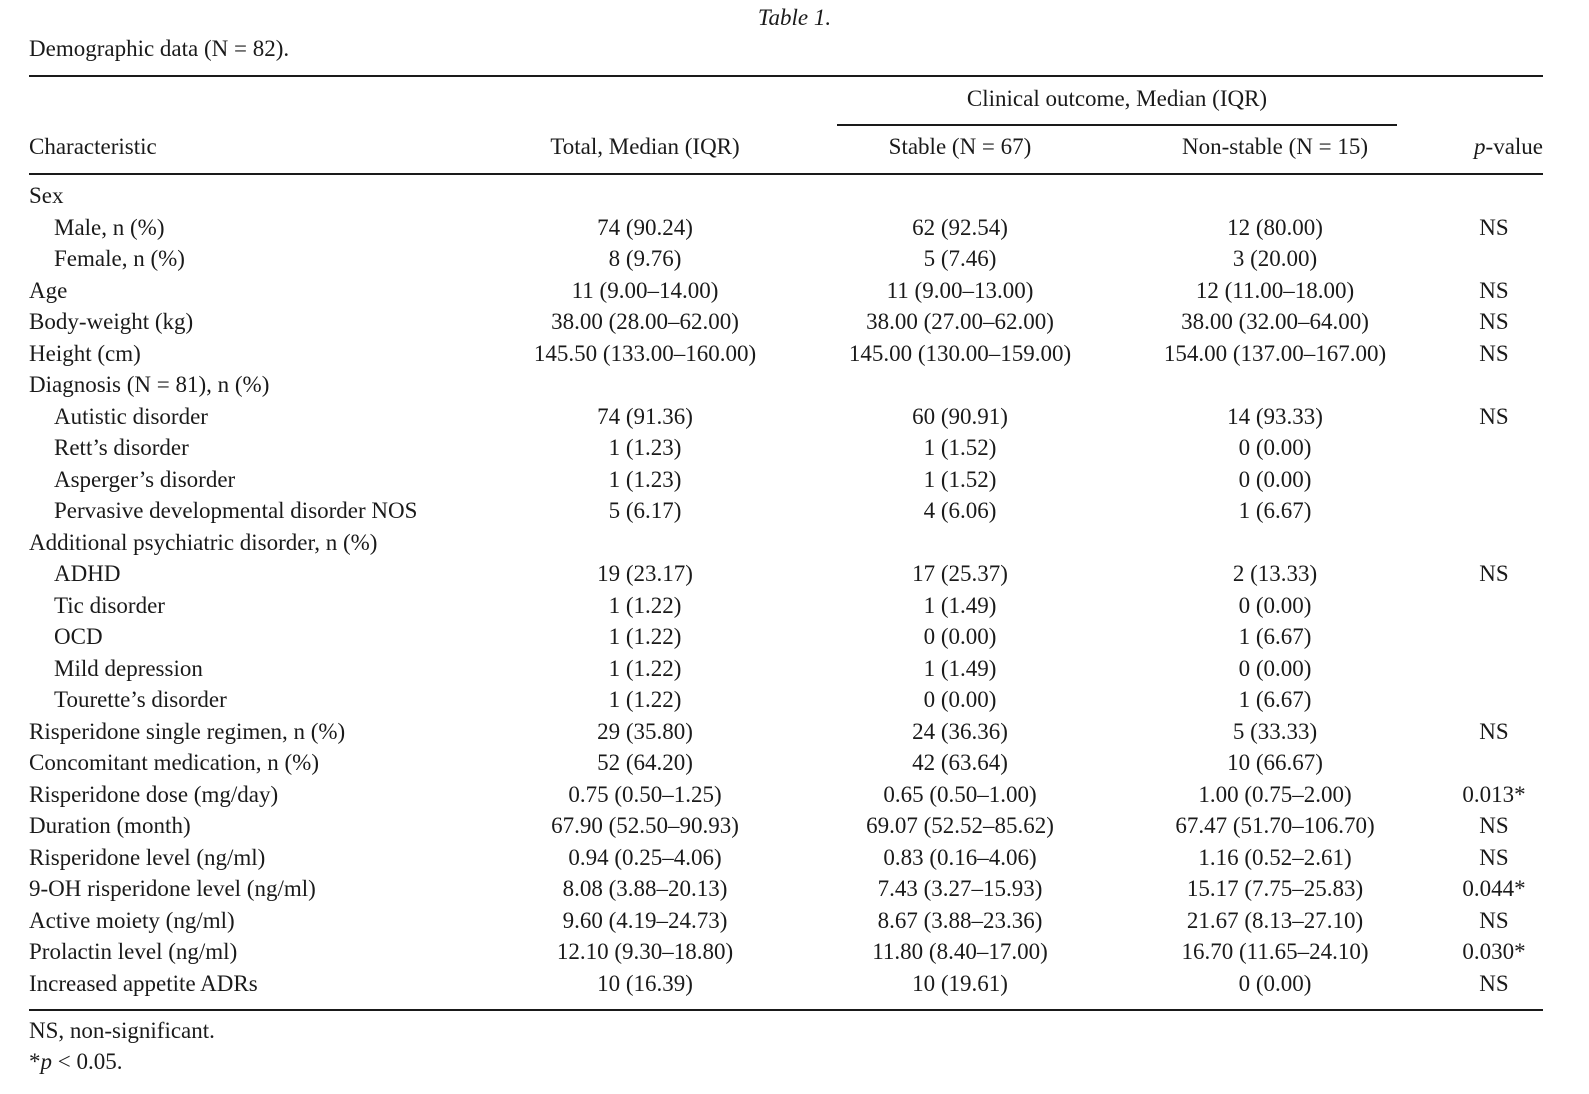 This screenshot has width=1589, height=1094. Describe the element at coordinates (1275, 825) in the screenshot. I see `cell-nonstable: 67.47 (51.70–106.70)` at that location.